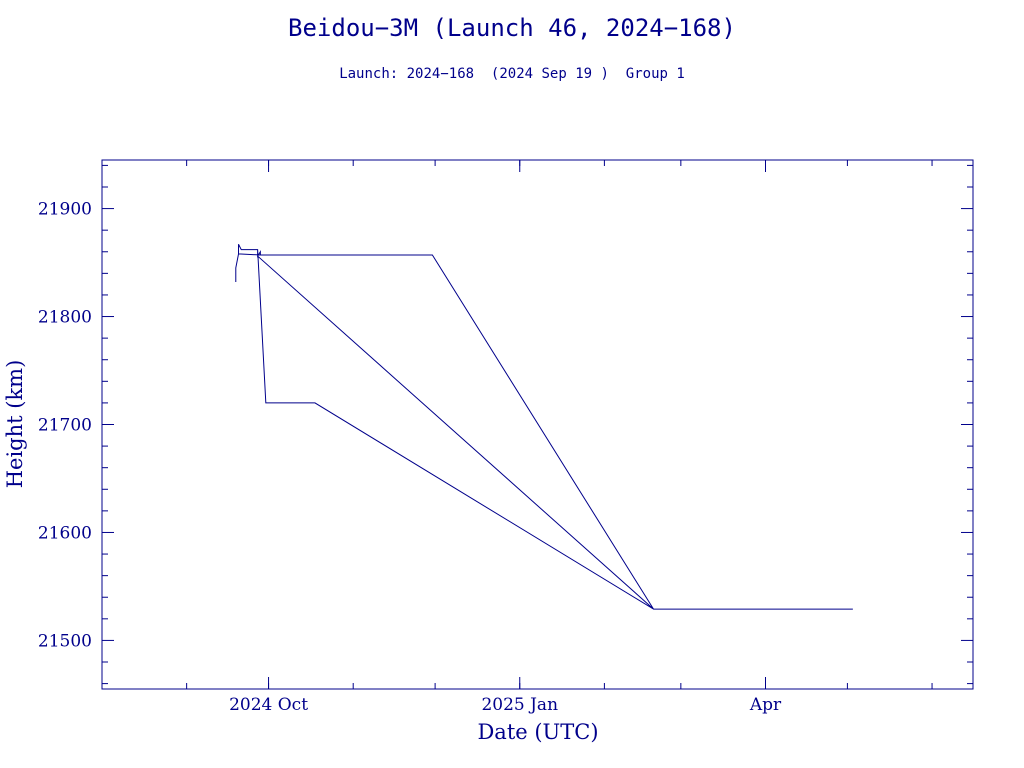 The image size is (1024, 768). I want to click on x-tick-label: Apr, so click(765, 705).